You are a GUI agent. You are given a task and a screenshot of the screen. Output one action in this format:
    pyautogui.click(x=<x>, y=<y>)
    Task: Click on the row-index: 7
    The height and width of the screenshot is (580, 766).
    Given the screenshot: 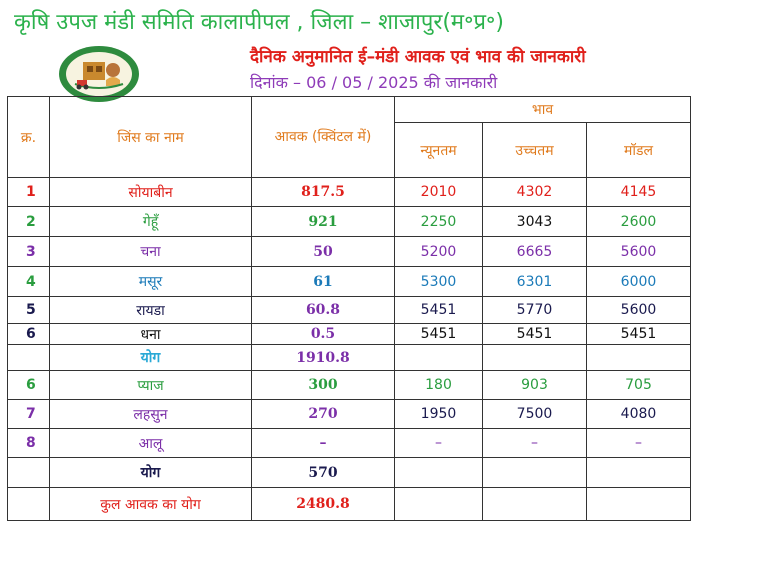 What is the action you would take?
    pyautogui.click(x=28, y=414)
    